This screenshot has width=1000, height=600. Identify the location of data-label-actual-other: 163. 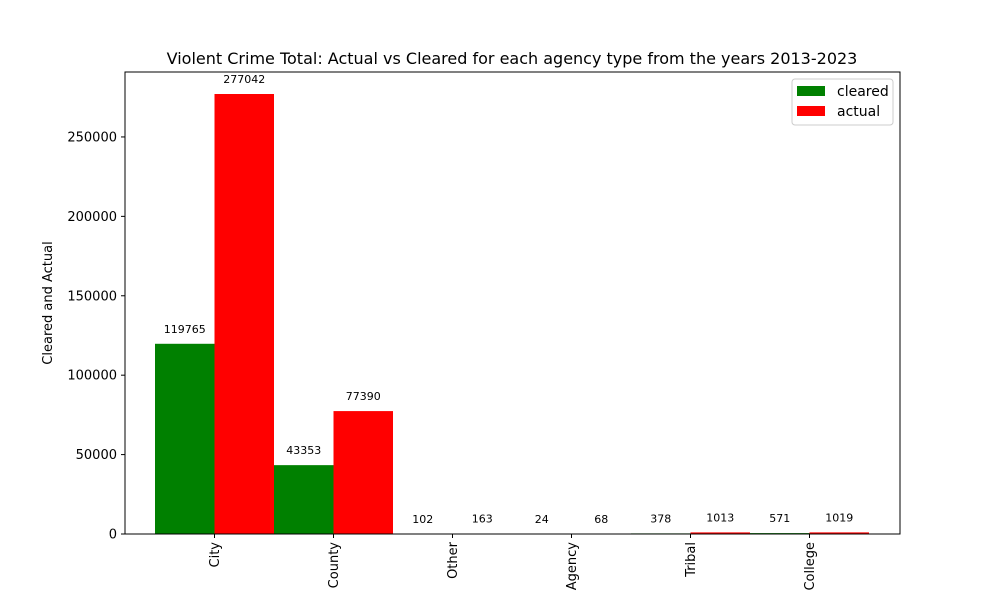
(482, 519).